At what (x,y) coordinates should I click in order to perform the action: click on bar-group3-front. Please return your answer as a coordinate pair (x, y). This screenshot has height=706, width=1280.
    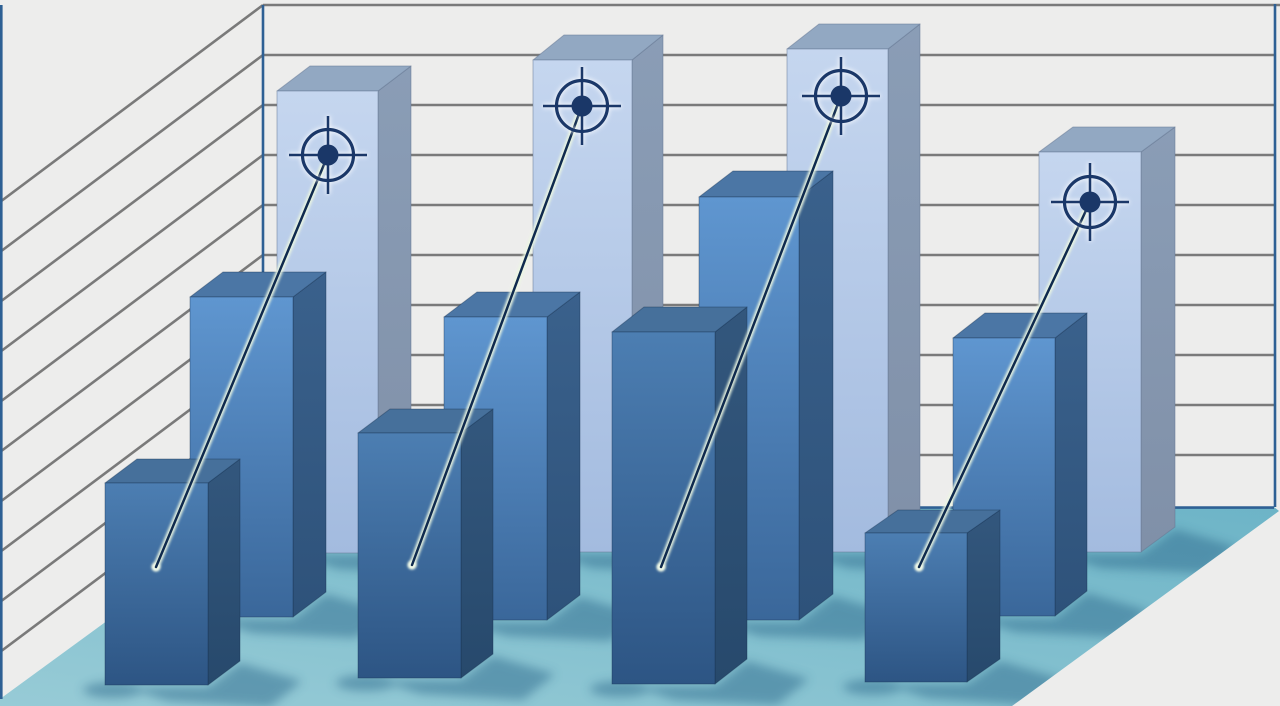
    Looking at the image, I should click on (679, 495).